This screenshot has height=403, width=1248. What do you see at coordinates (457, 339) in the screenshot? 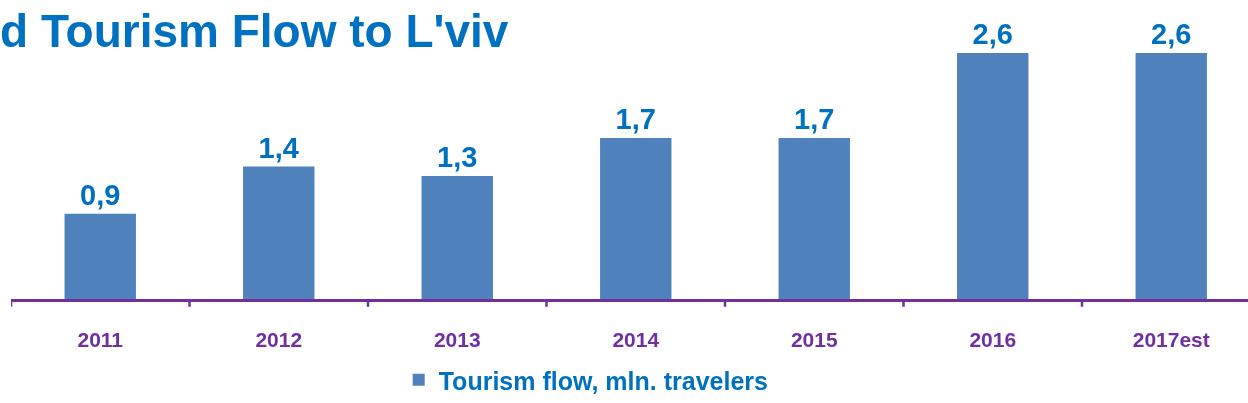
I see `x-tick-label: 2013` at bounding box center [457, 339].